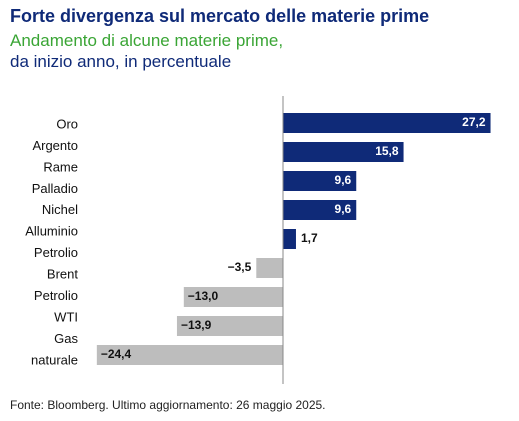  Describe the element at coordinates (240, 267) in the screenshot. I see `bar-value-label: −3,5` at that location.